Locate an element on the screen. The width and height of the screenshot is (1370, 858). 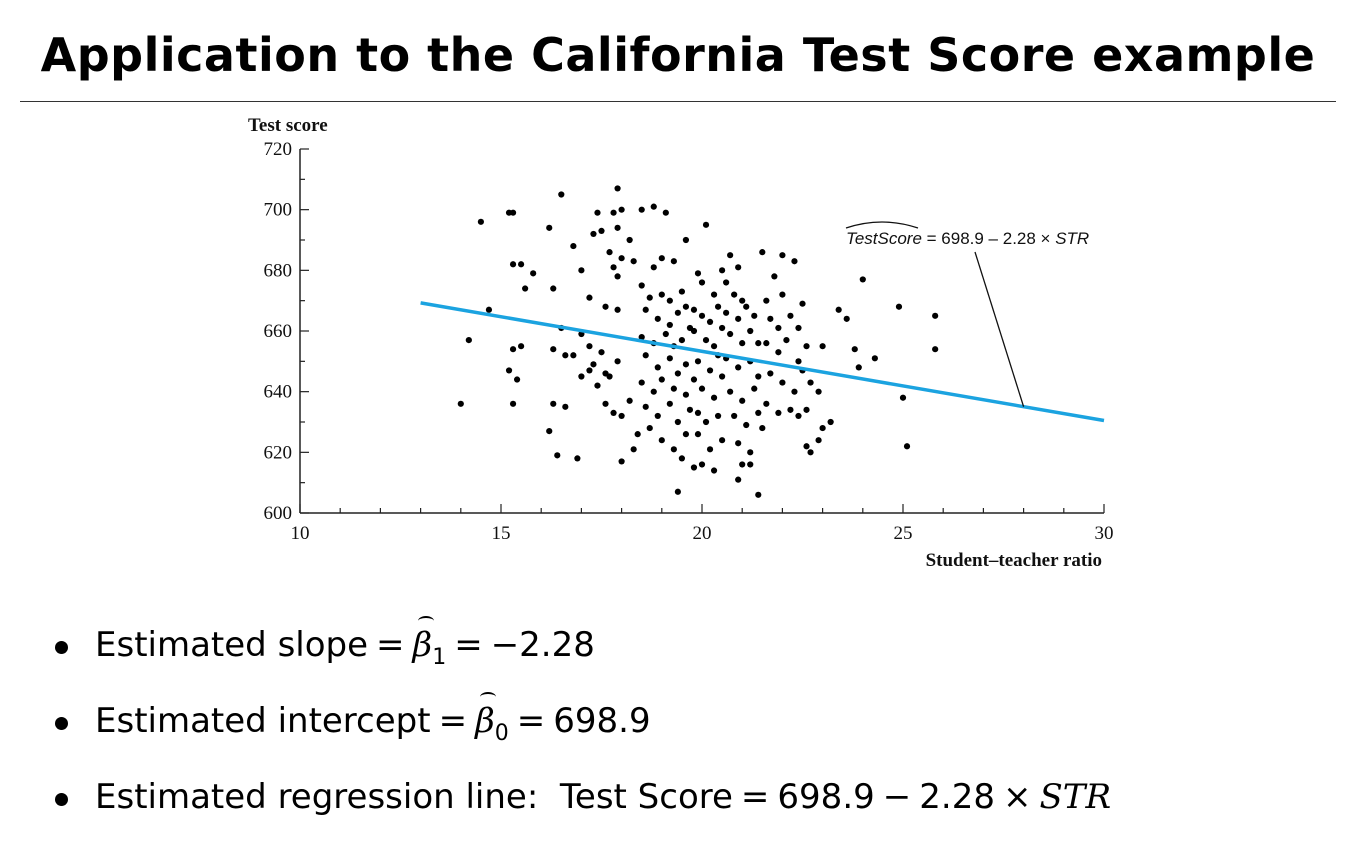
x-tick-label: 10 is located at coordinates (300, 533).